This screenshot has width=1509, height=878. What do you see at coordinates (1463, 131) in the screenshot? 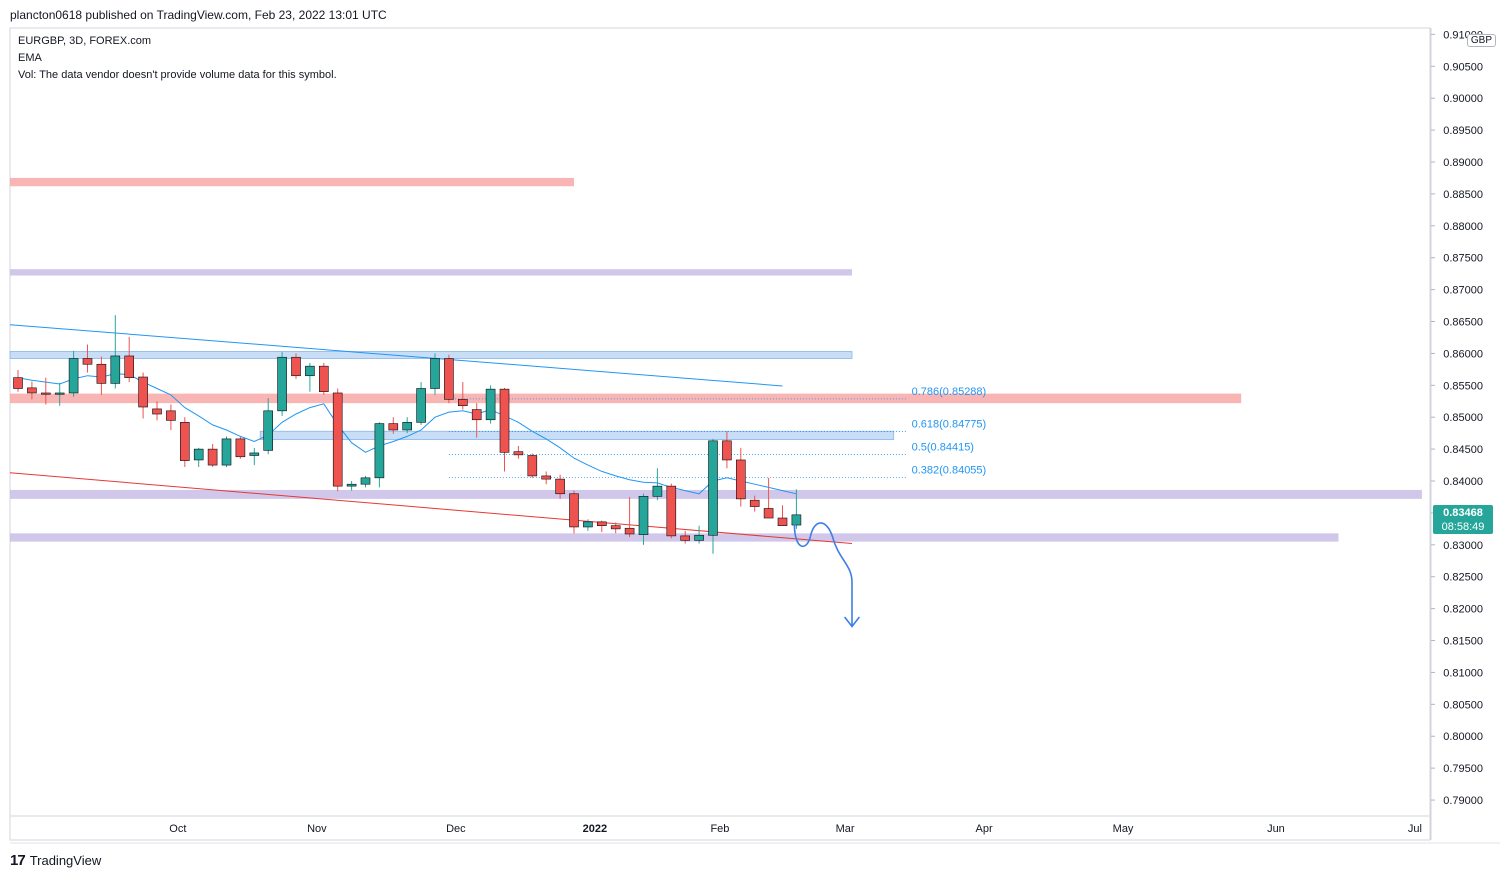
I see `price-tick-label: 0.89500` at bounding box center [1463, 131].